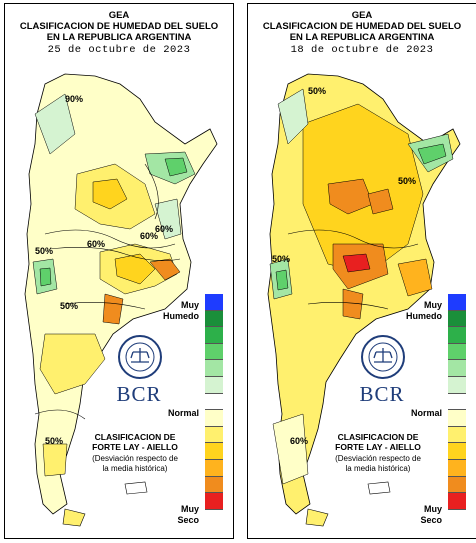 The image size is (476, 543). Describe the element at coordinates (362, 50) in the screenshot. I see `map-date: 18 de octubre de 2023` at that location.